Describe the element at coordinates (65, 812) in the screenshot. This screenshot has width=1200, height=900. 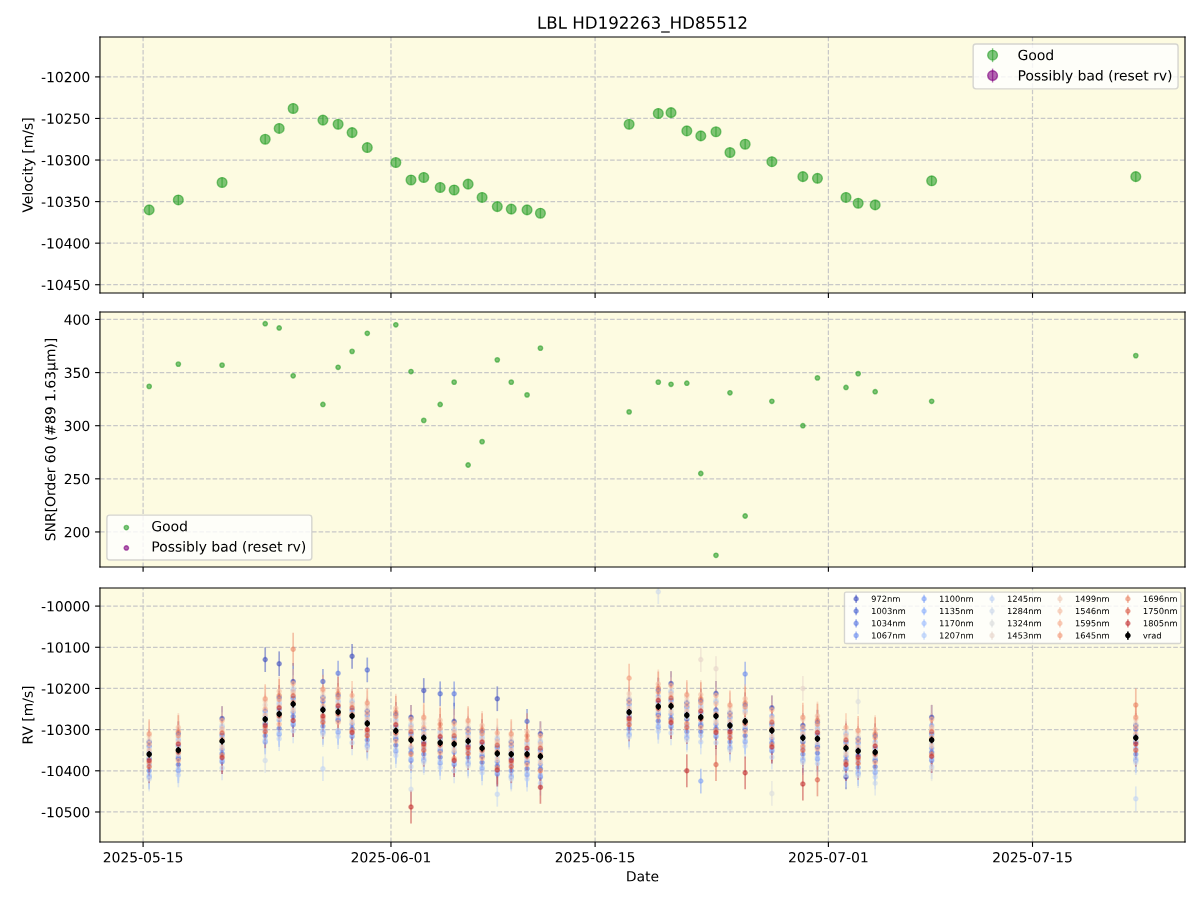
I see `y-tick-label: -10500` at that location.